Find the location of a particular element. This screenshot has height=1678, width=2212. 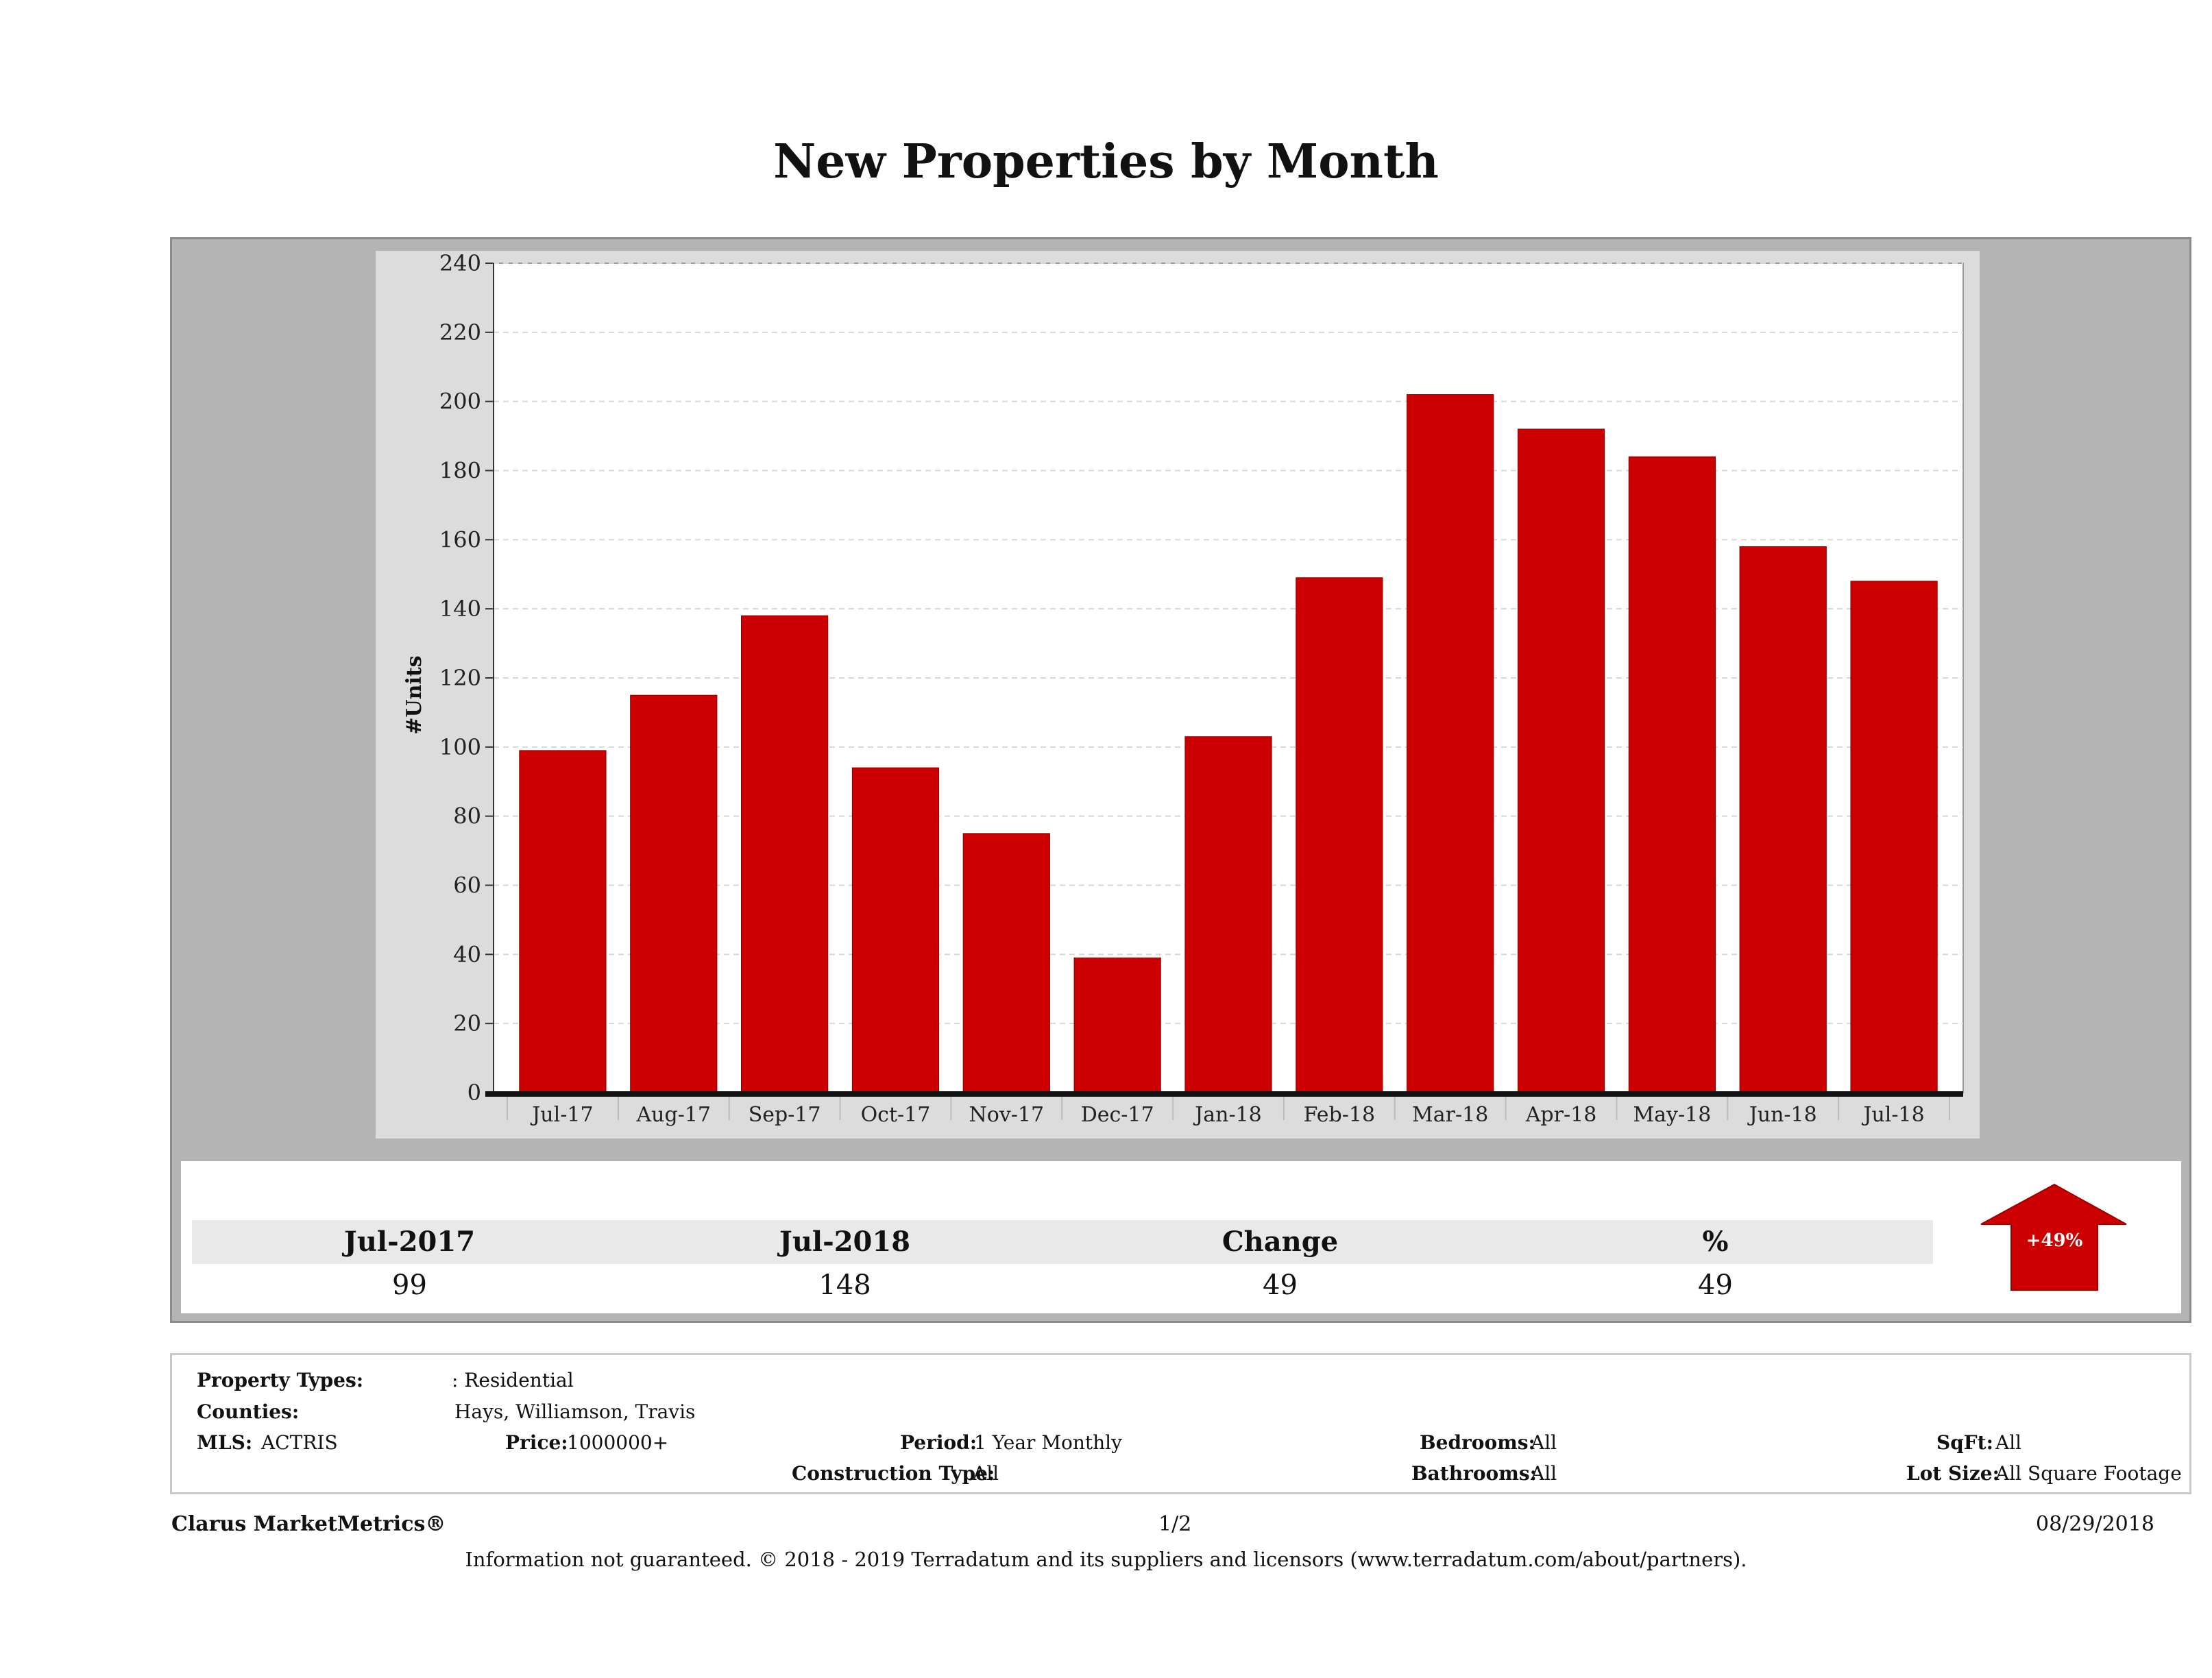

x-tick-label: Jul-18 is located at coordinates (1892, 1115).